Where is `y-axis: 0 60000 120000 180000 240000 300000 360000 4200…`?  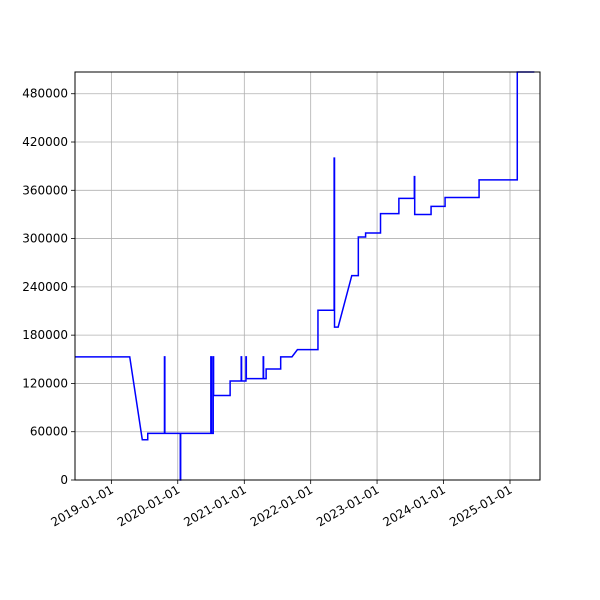 y-axis: 0 60000 120000 180000 240000 300000 360000 4200… is located at coordinates (48, 287).